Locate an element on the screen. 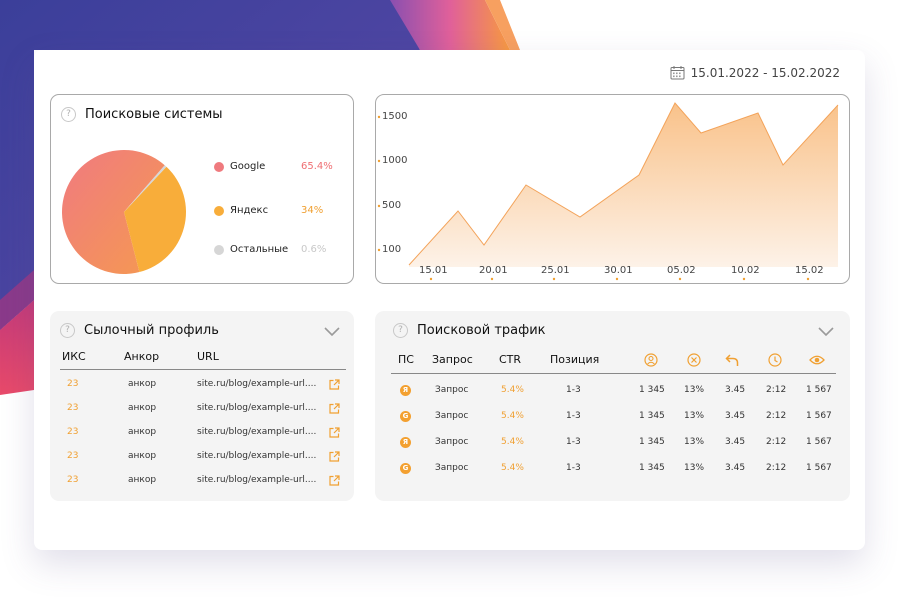 This screenshot has height=600, width=900. return-arrow-icon is located at coordinates (732, 360).